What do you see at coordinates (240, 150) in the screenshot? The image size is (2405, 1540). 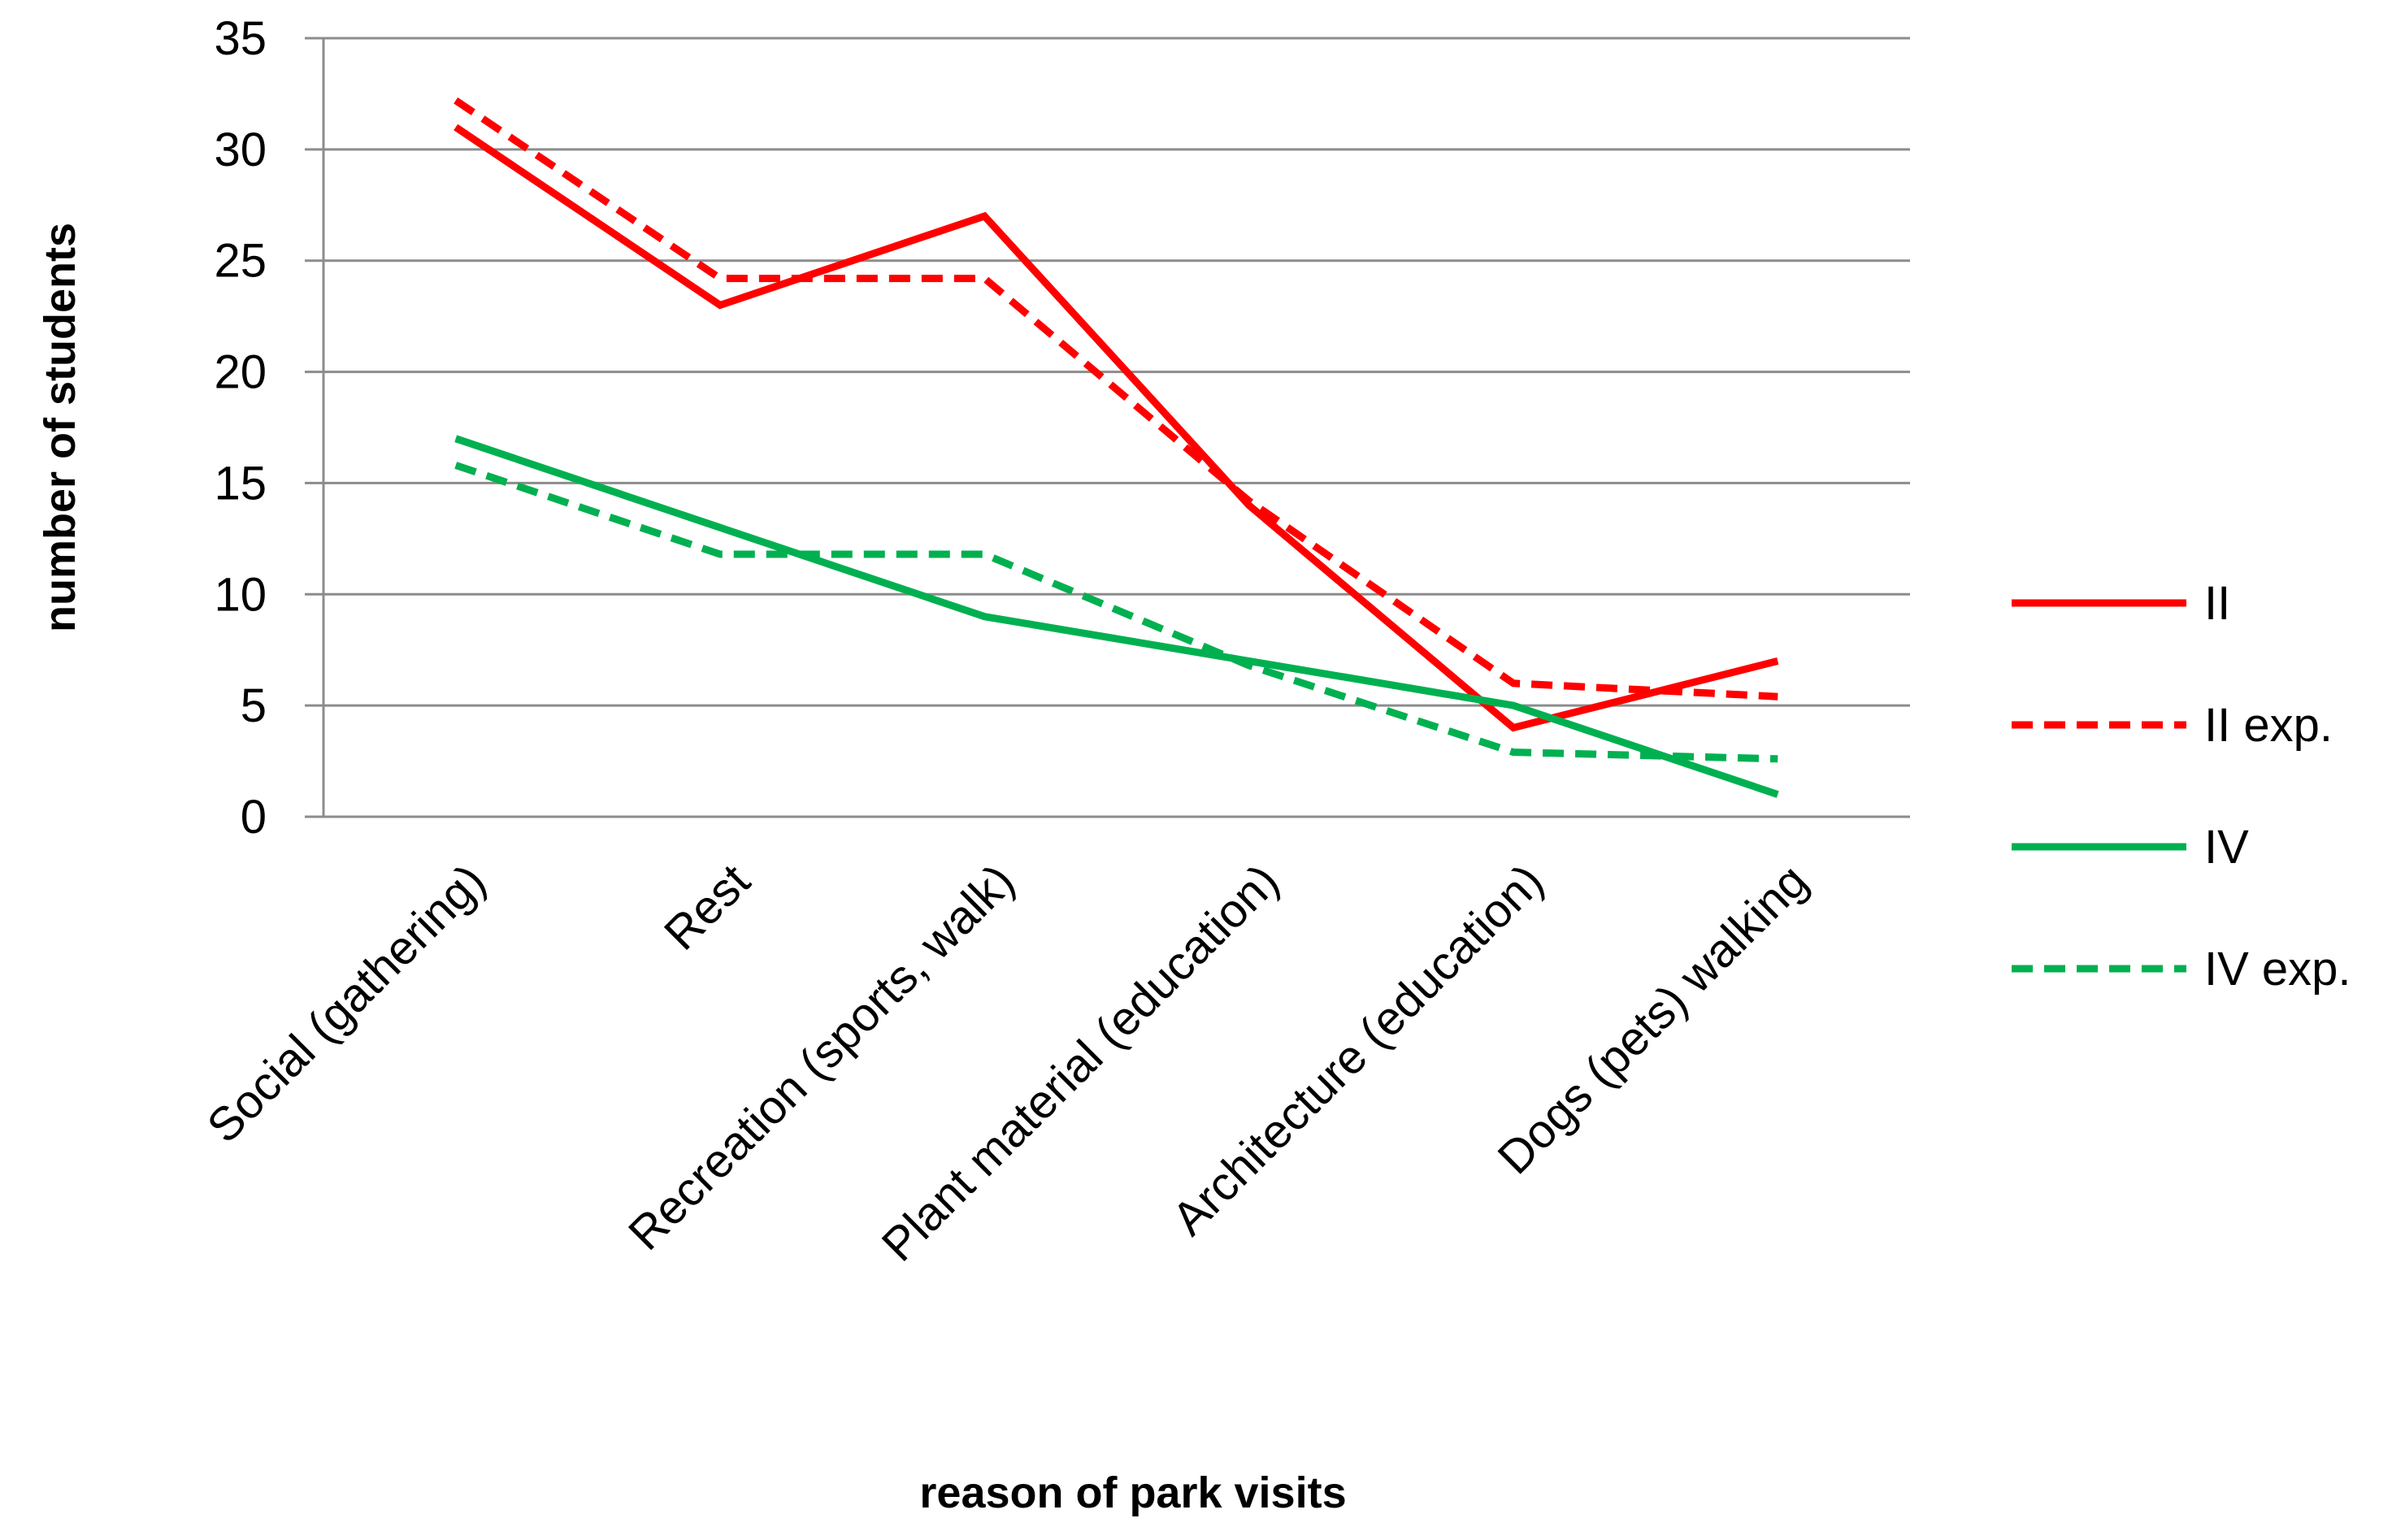 I see `y-tick-label: 30` at bounding box center [240, 150].